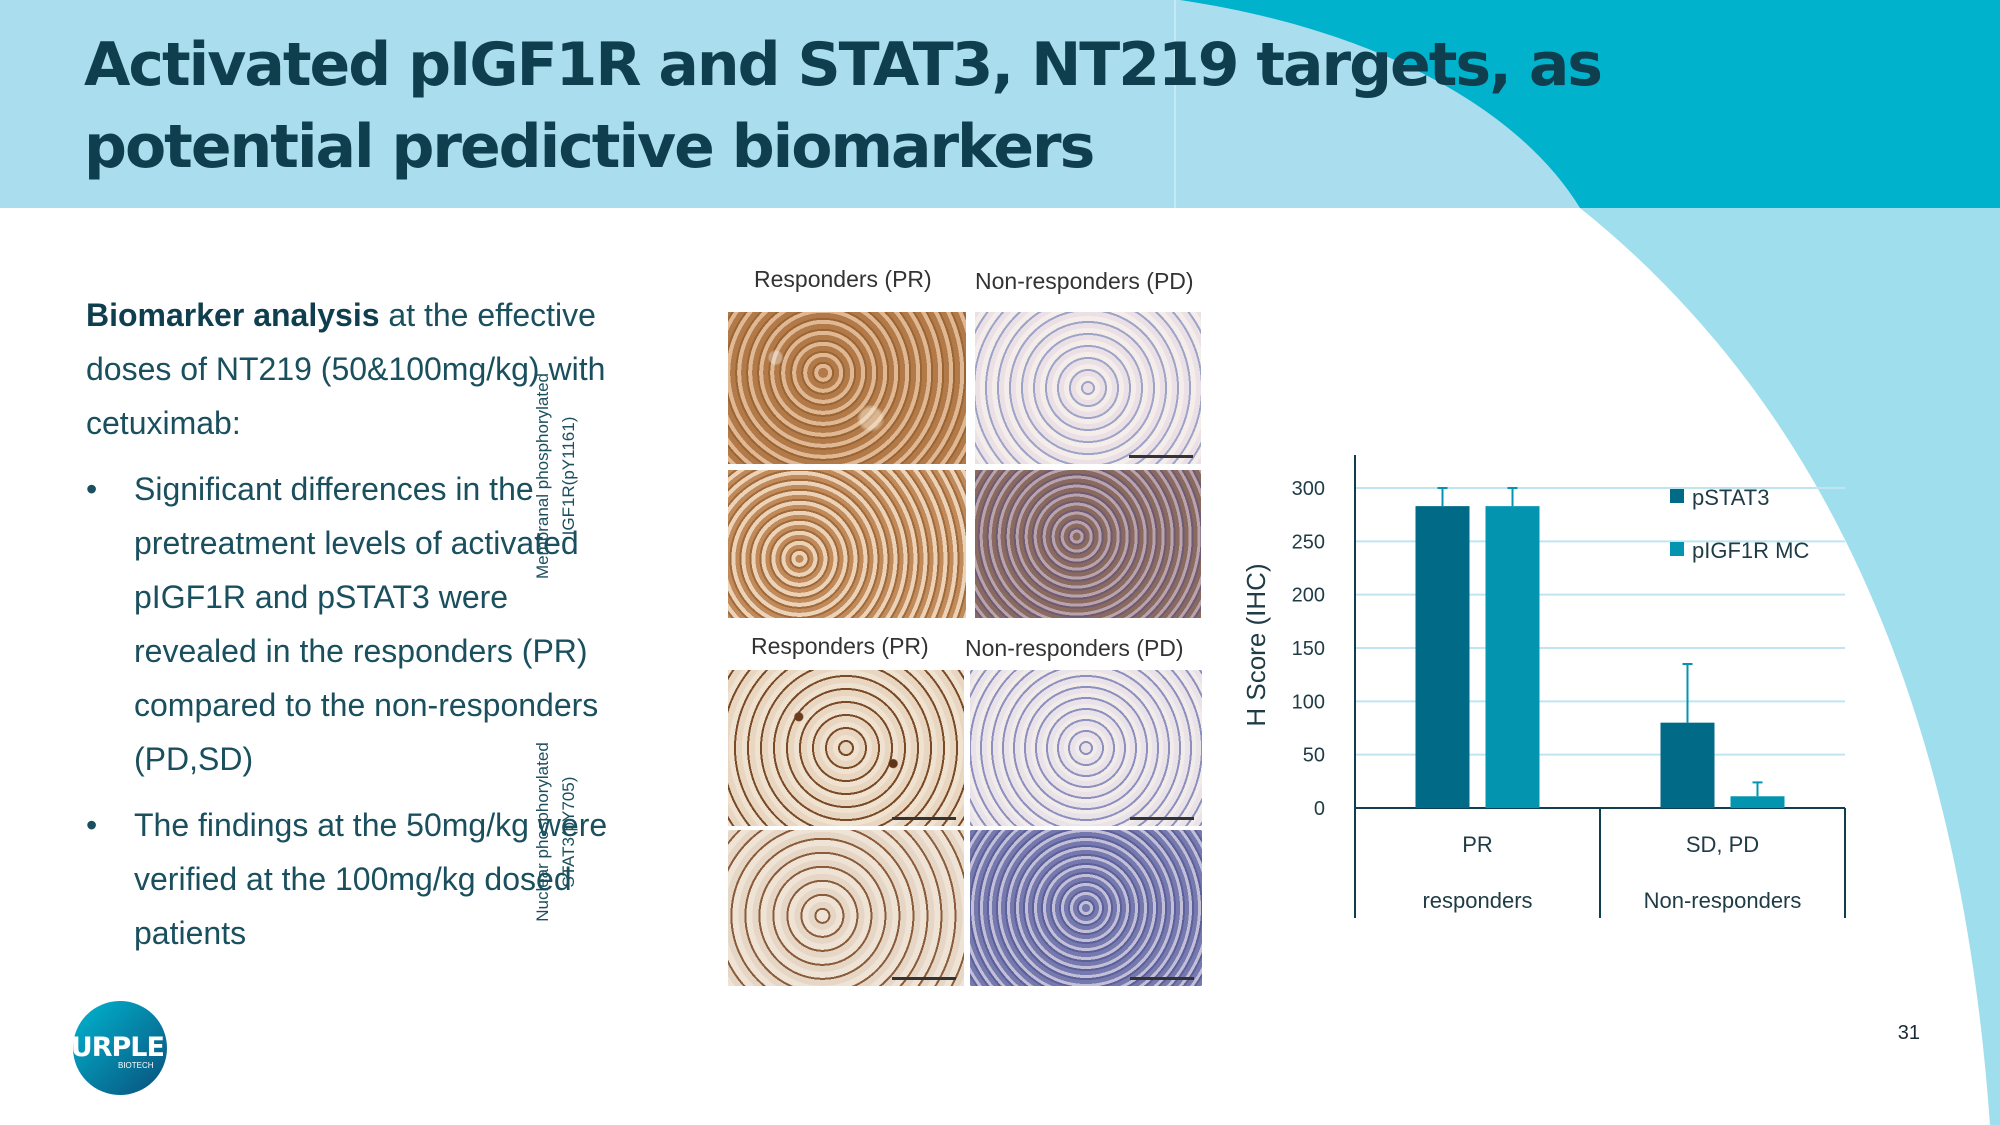 The height and width of the screenshot is (1125, 2000). Describe the element at coordinates (1730, 497) in the screenshot. I see `legend-label: pSTAT3` at that location.